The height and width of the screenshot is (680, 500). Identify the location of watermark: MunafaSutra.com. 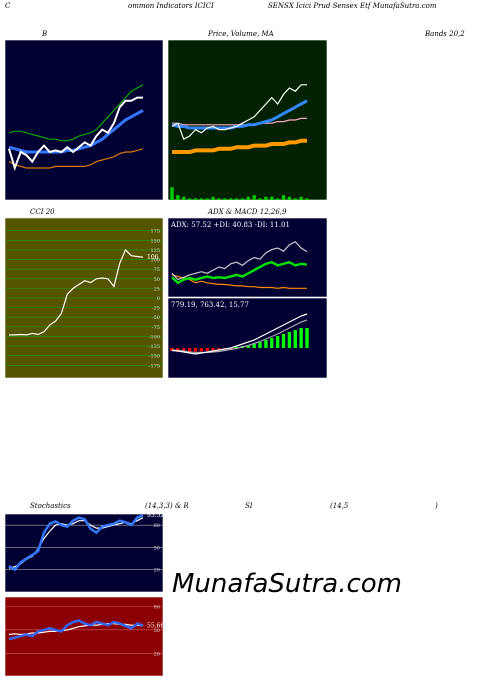
(287, 584).